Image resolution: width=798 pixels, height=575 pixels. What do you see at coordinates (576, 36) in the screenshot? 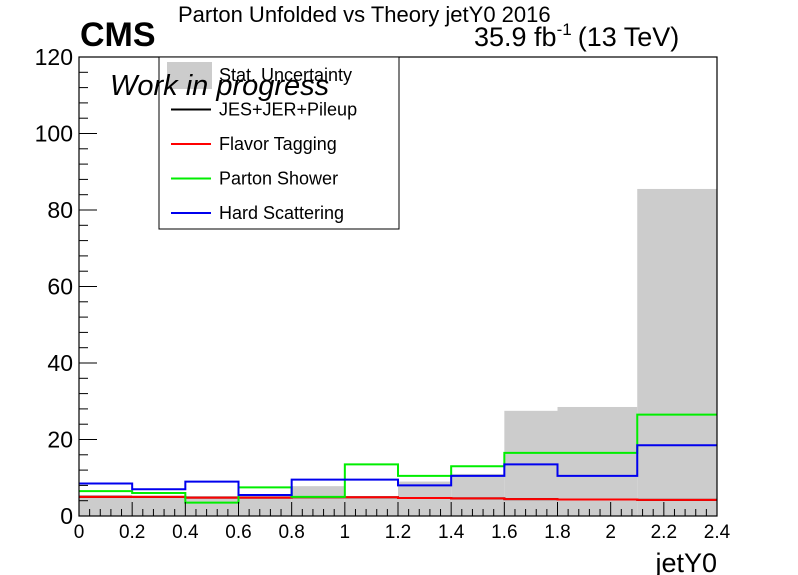
I see `lumi-label: 35.9 fb-1 (13 TeV)` at bounding box center [576, 36].